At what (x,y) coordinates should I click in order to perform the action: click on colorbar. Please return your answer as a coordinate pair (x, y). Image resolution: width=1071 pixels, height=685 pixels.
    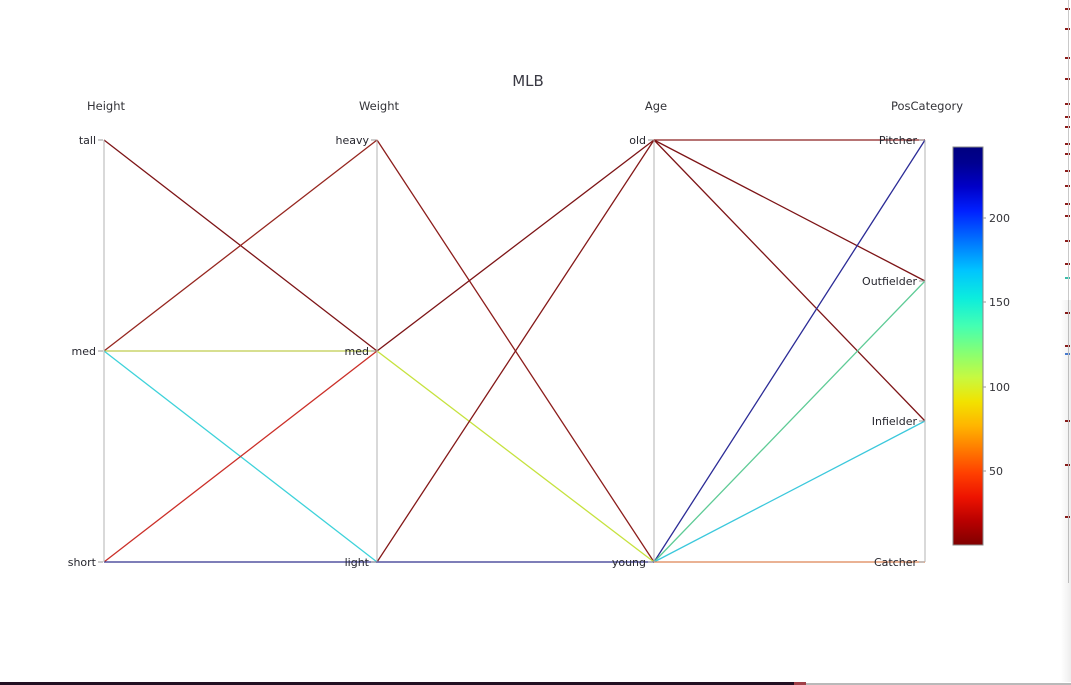
    Looking at the image, I should click on (968, 346).